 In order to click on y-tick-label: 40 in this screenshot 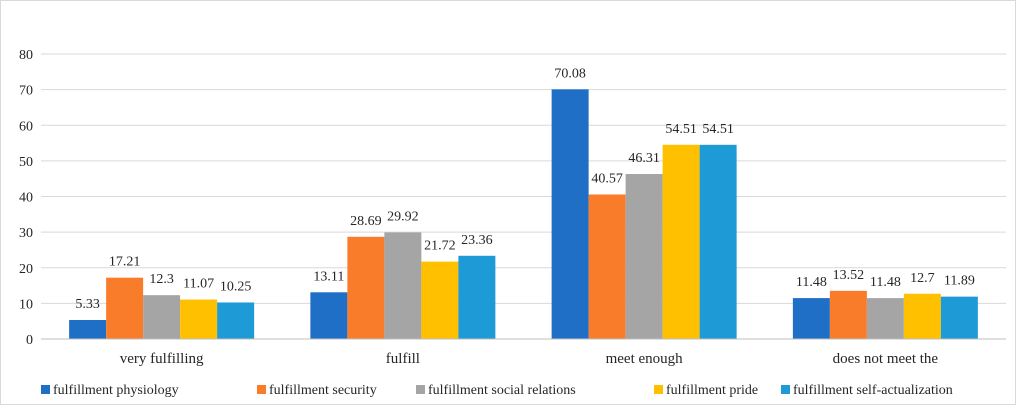, I will do `click(26, 198)`.